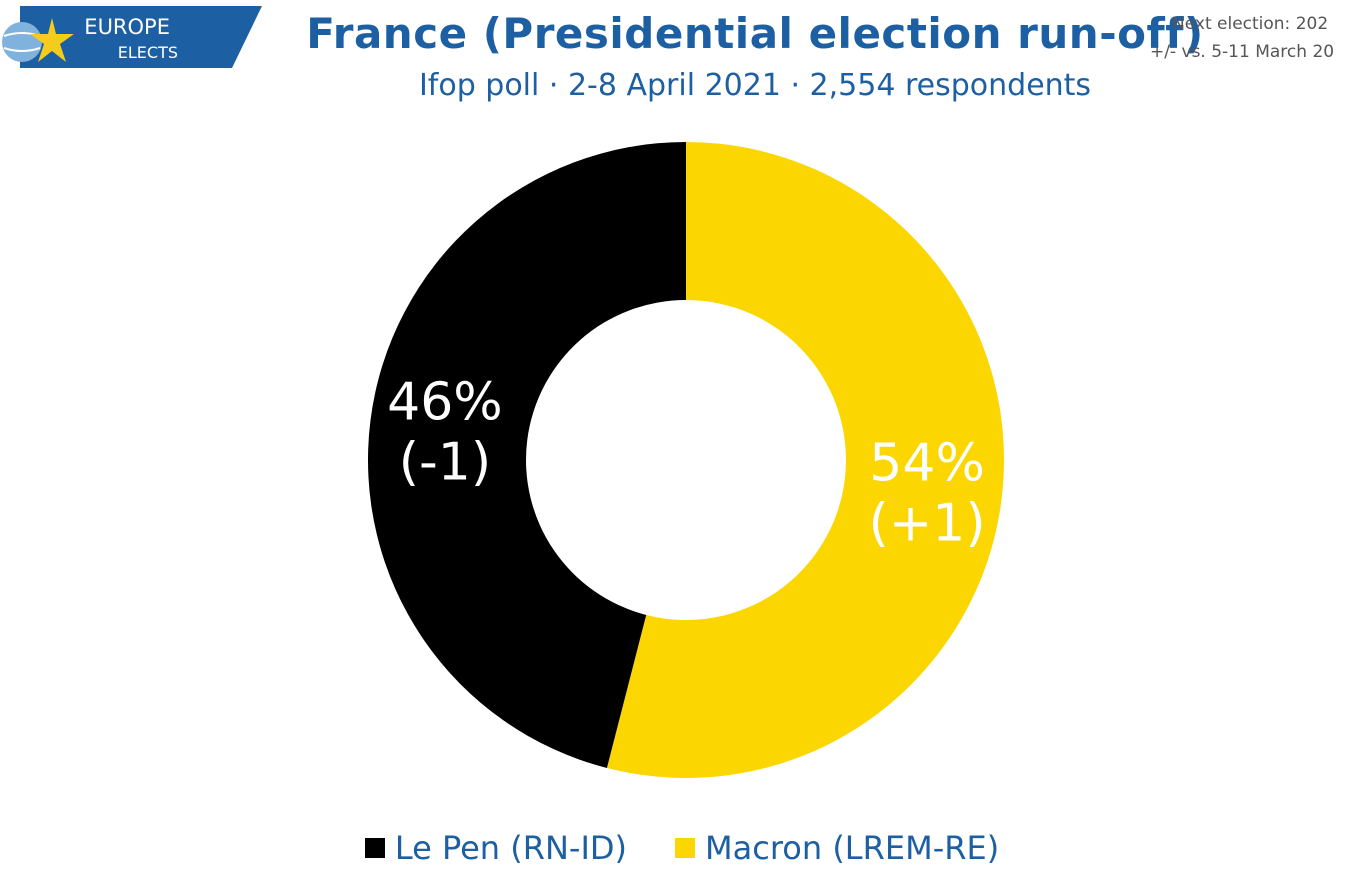  I want to click on globe-icon, so click(22, 42).